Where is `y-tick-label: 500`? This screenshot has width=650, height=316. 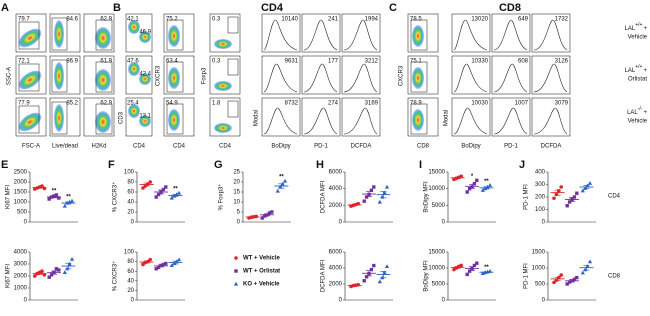 y-tick-label: 500 is located at coordinates (22, 213).